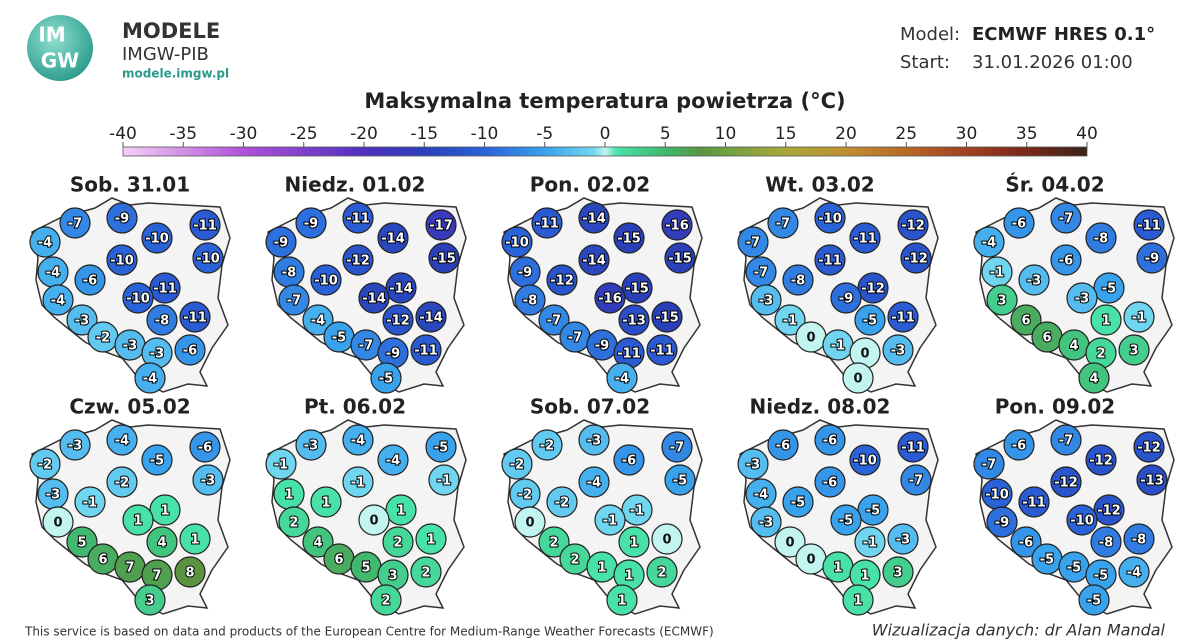  What do you see at coordinates (930, 34) in the screenshot?
I see `model-label: Model:` at bounding box center [930, 34].